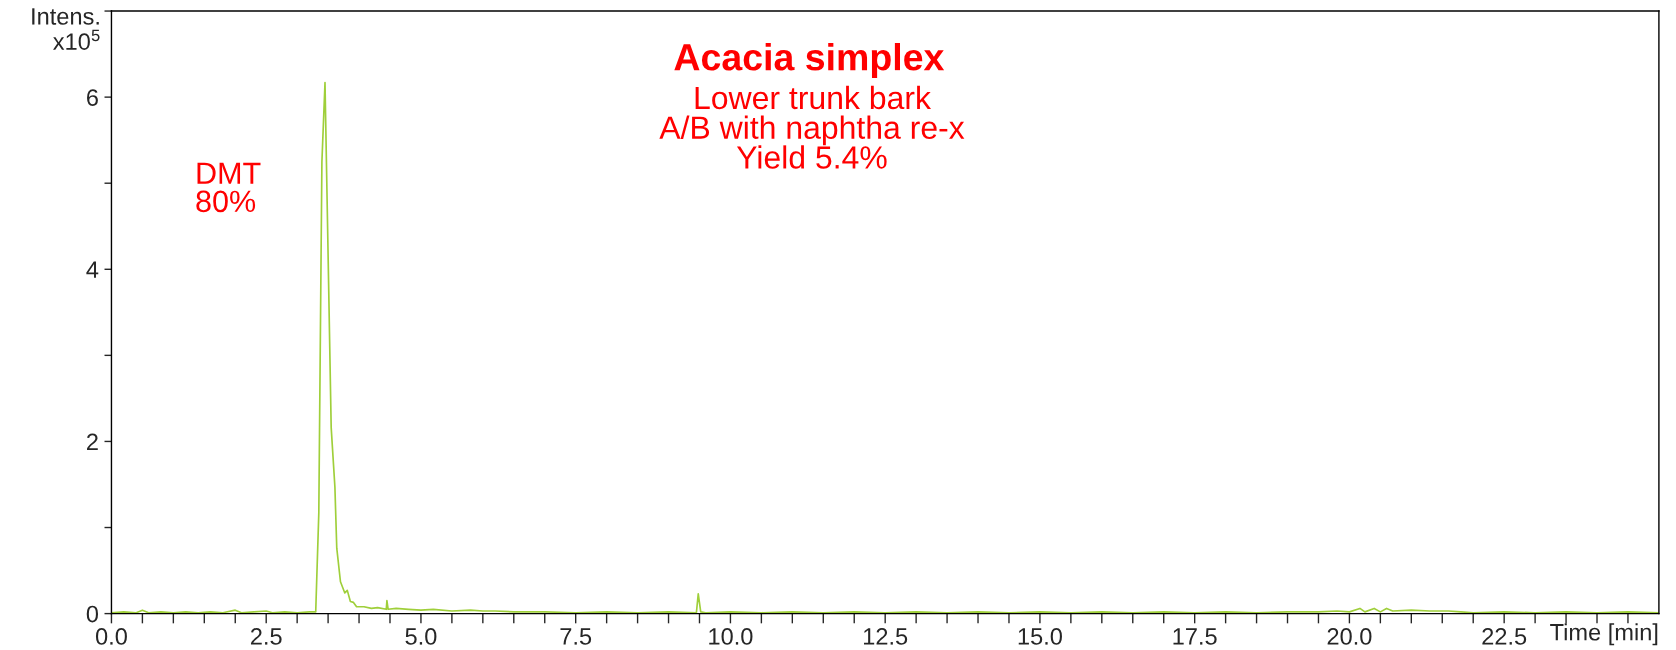  I want to click on y-tick-label: 0, so click(92, 614).